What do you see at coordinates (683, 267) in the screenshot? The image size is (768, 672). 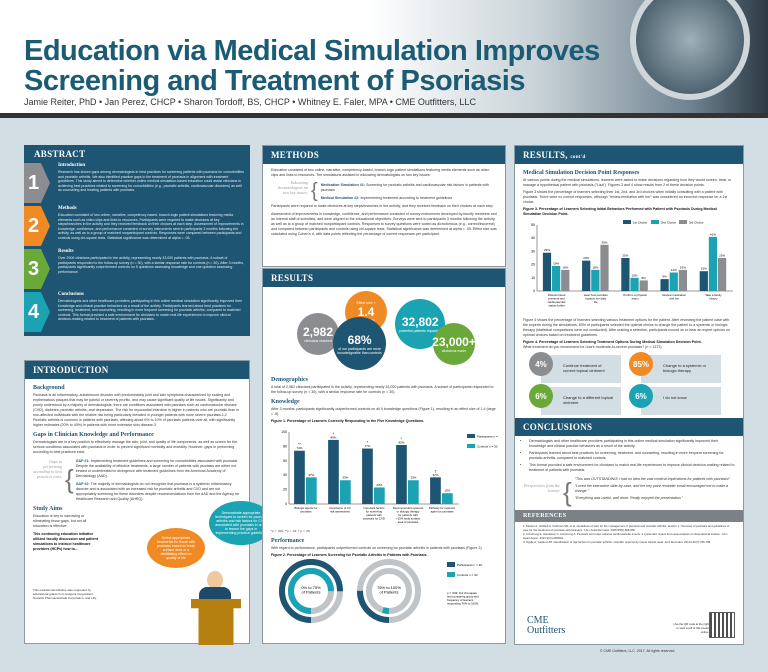 I see `bar-value-label: 16%` at bounding box center [683, 267].